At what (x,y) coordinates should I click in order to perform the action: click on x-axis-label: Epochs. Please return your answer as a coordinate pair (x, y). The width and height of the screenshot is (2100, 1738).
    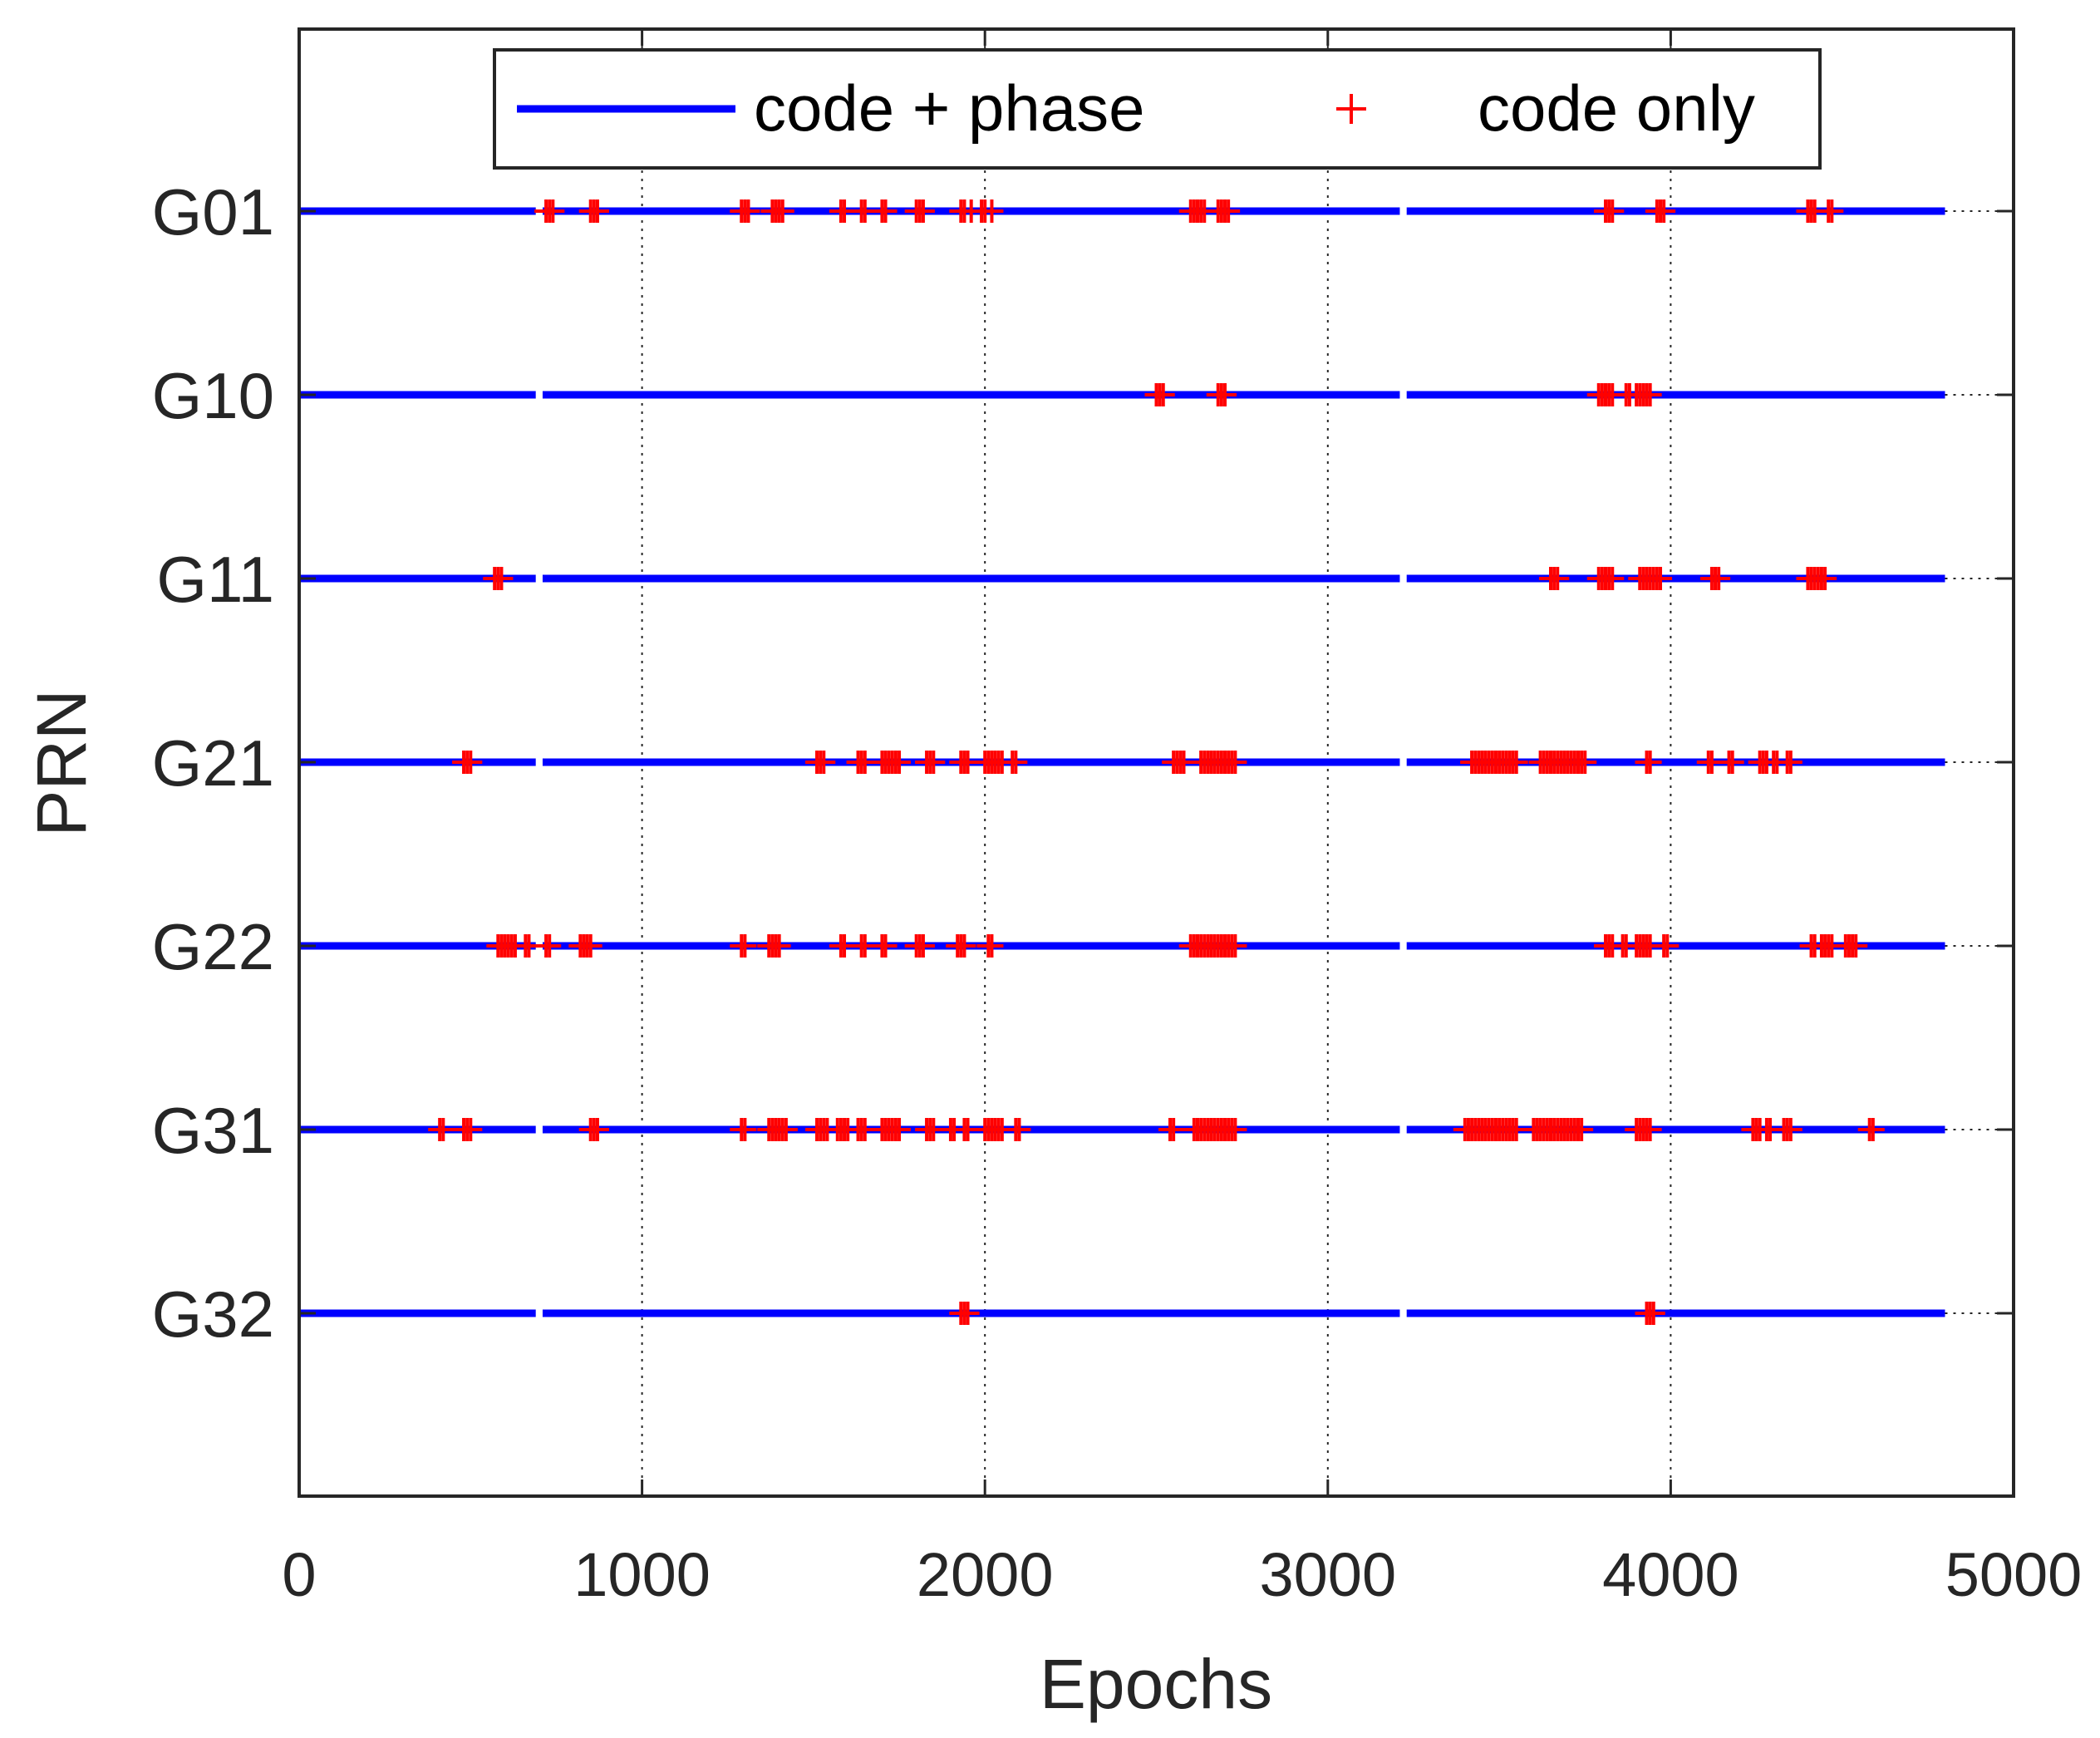
    Looking at the image, I should click on (1156, 1684).